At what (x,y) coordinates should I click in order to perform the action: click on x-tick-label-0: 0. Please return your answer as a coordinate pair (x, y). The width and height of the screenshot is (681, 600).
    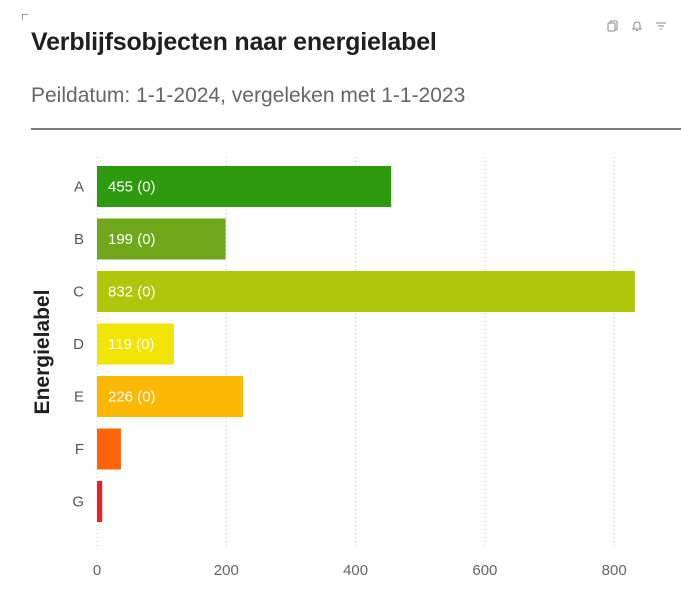
    Looking at the image, I should click on (97, 570).